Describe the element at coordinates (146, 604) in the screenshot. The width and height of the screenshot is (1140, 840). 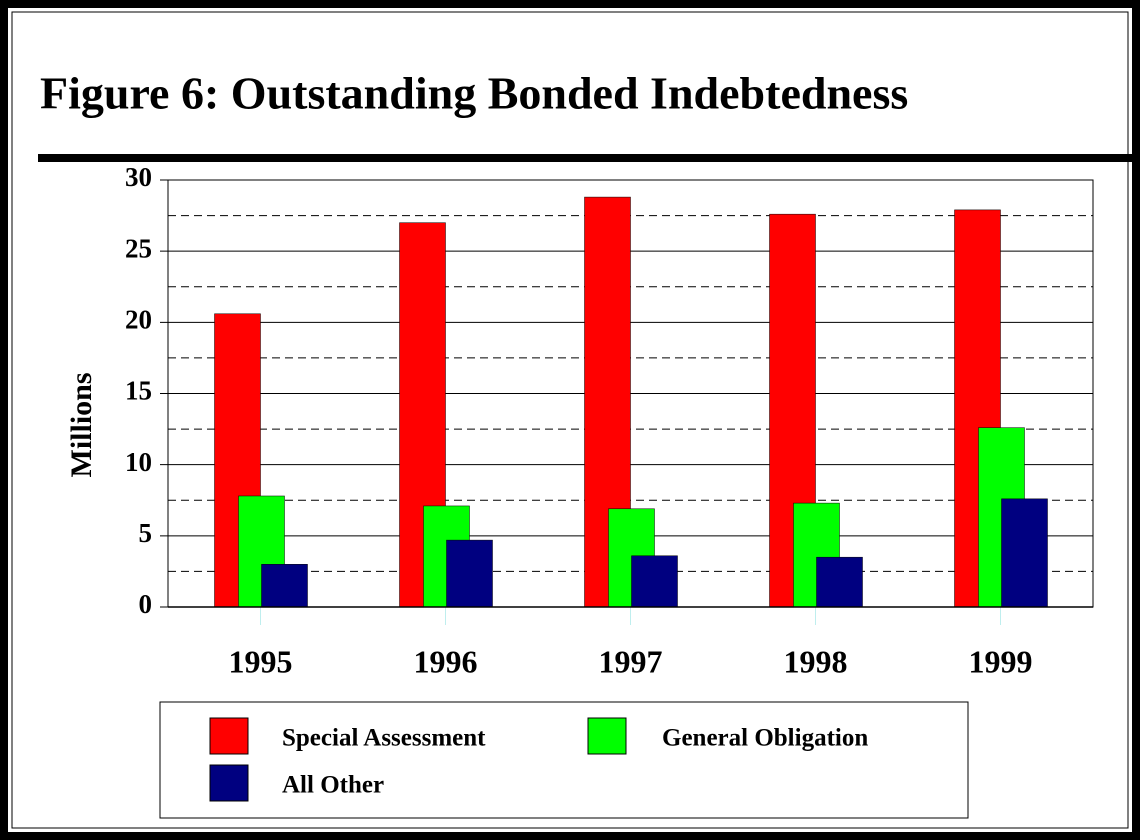
I see `y-tick-label: 0` at that location.